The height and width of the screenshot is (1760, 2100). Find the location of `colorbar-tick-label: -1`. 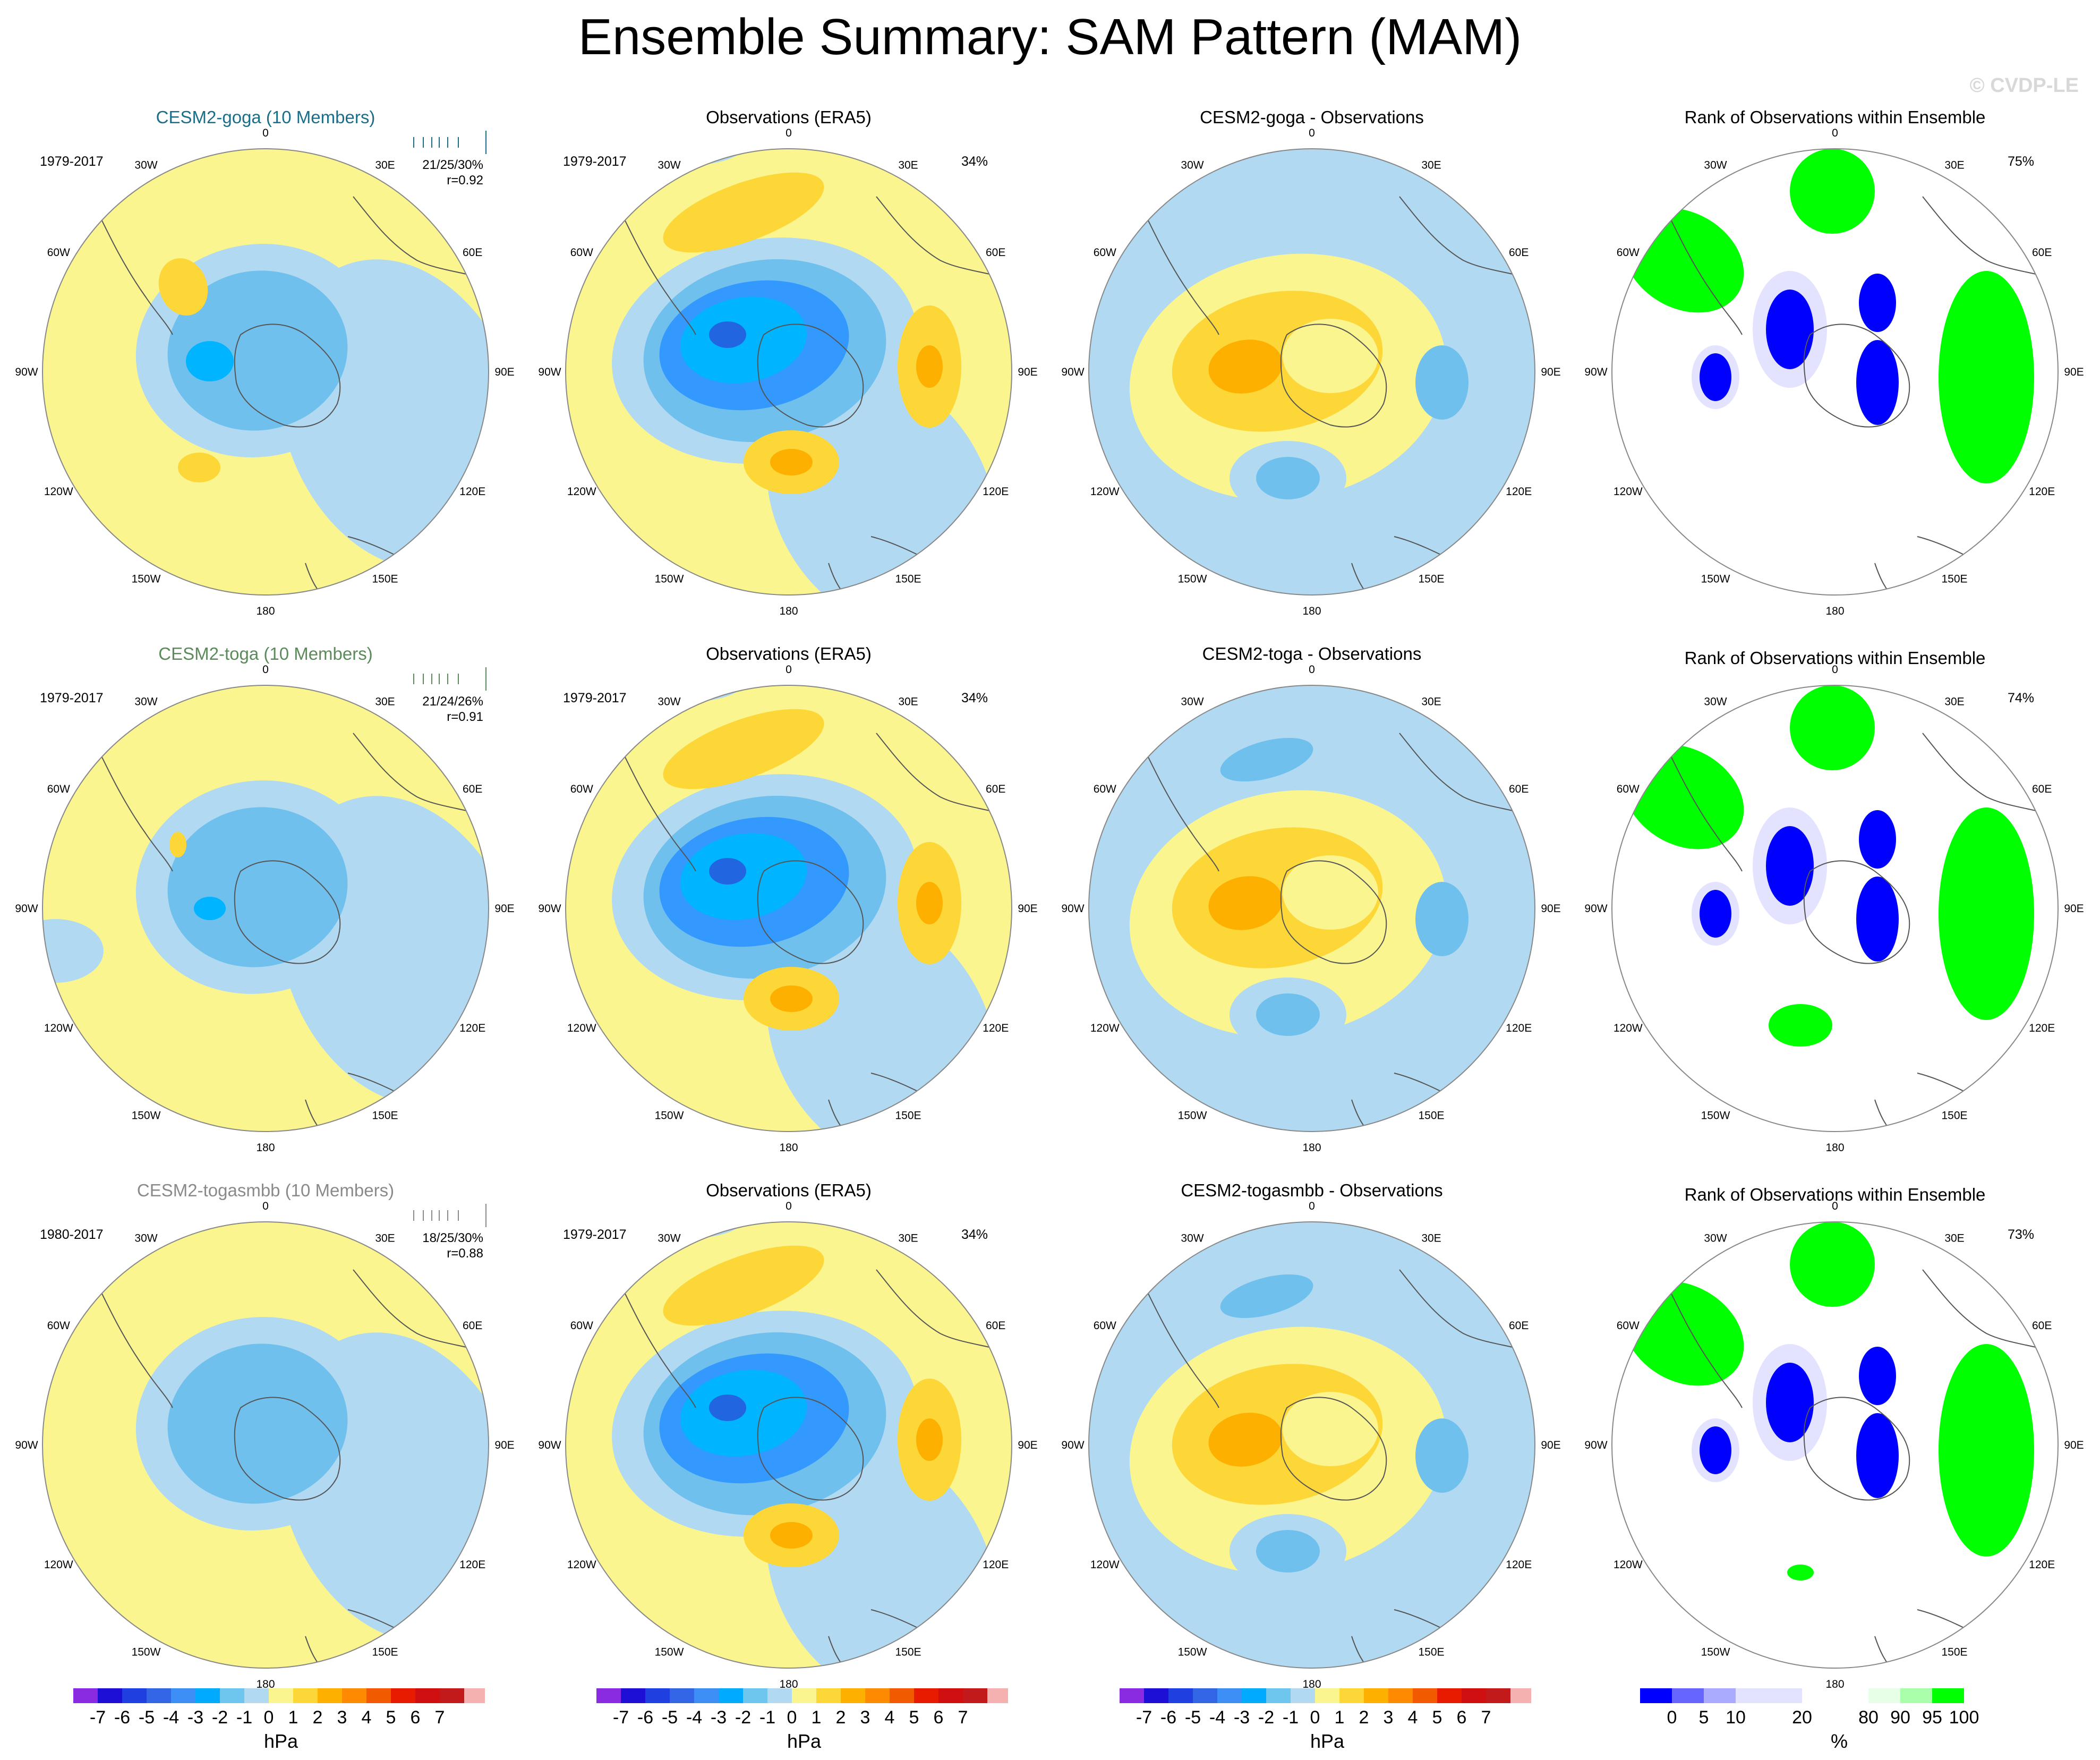

colorbar-tick-label: -1 is located at coordinates (1291, 1717).